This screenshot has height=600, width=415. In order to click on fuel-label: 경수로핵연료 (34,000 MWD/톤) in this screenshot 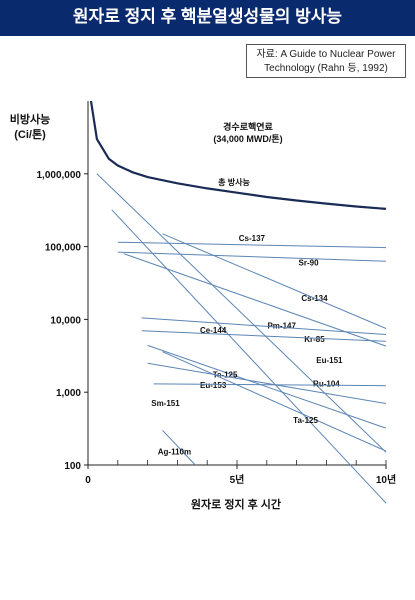, I will do `click(247, 132)`.